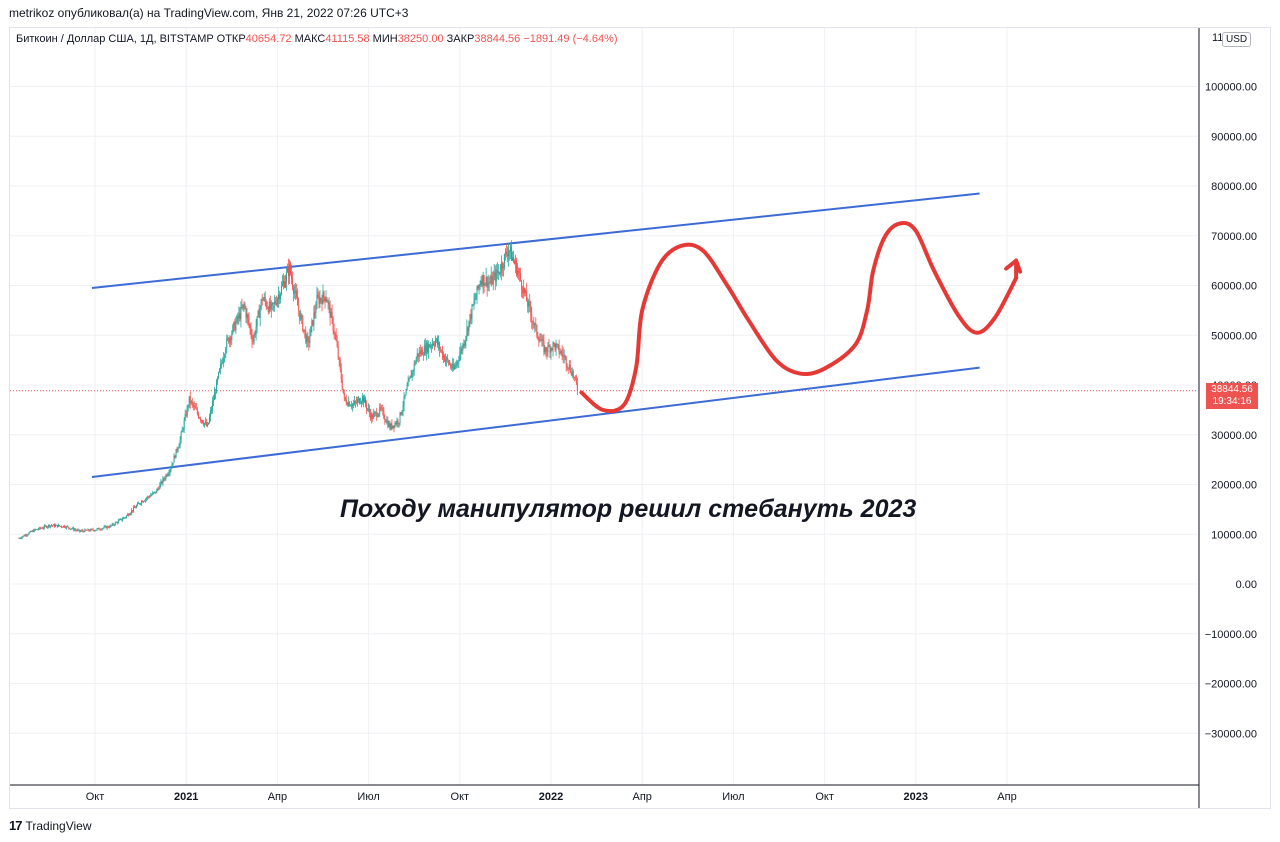 This screenshot has height=842, width=1280. I want to click on footer-brand: TradingView, so click(58, 825).